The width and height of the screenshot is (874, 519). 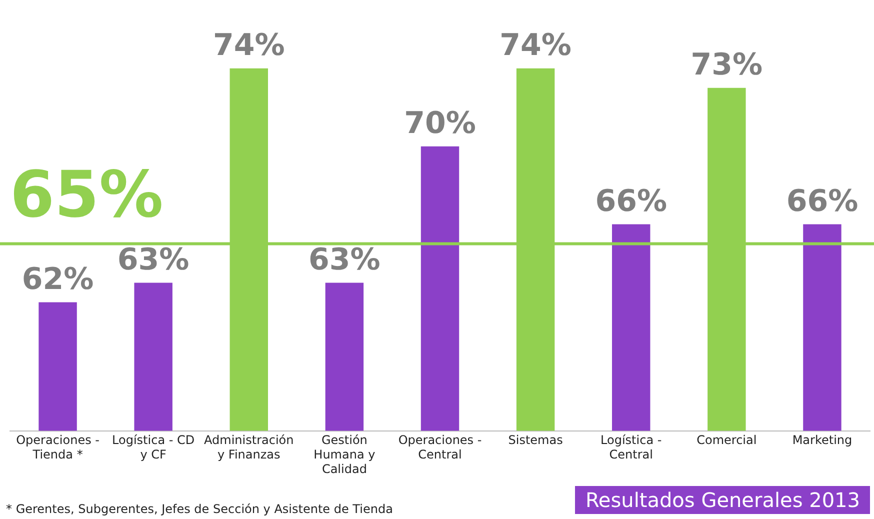 I want to click on x-tick-label: Sistemas, so click(x=535, y=440).